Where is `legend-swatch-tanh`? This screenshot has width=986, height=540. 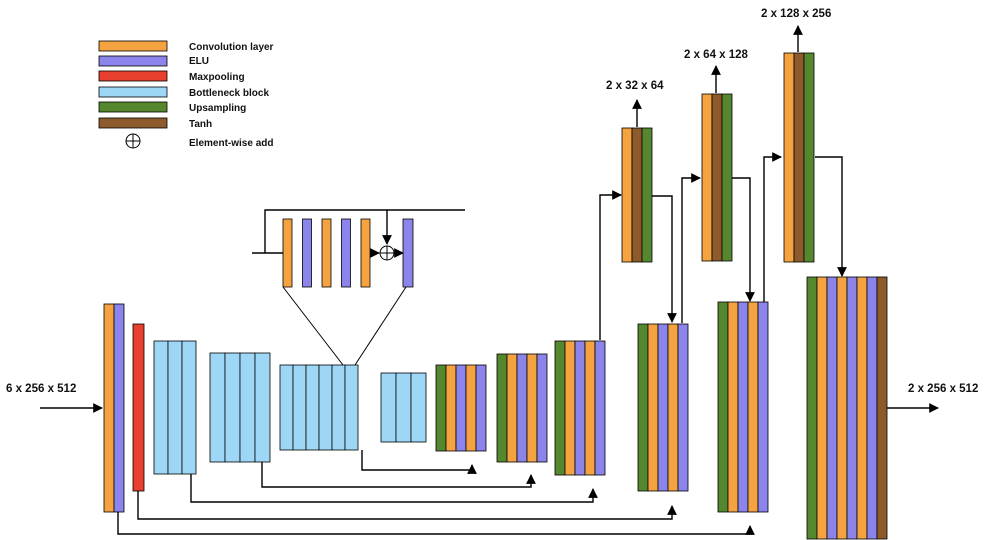 legend-swatch-tanh is located at coordinates (133, 123).